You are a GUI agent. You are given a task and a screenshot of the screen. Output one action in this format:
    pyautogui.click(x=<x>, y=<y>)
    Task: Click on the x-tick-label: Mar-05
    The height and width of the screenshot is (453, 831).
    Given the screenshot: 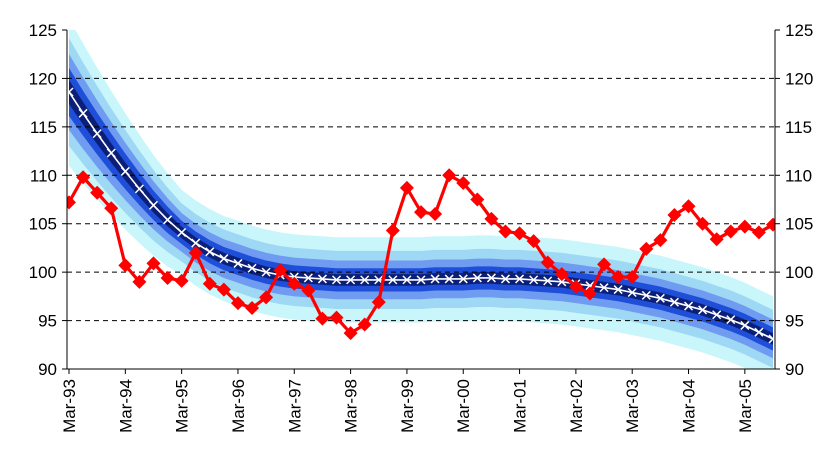 What is the action you would take?
    pyautogui.click(x=745, y=406)
    